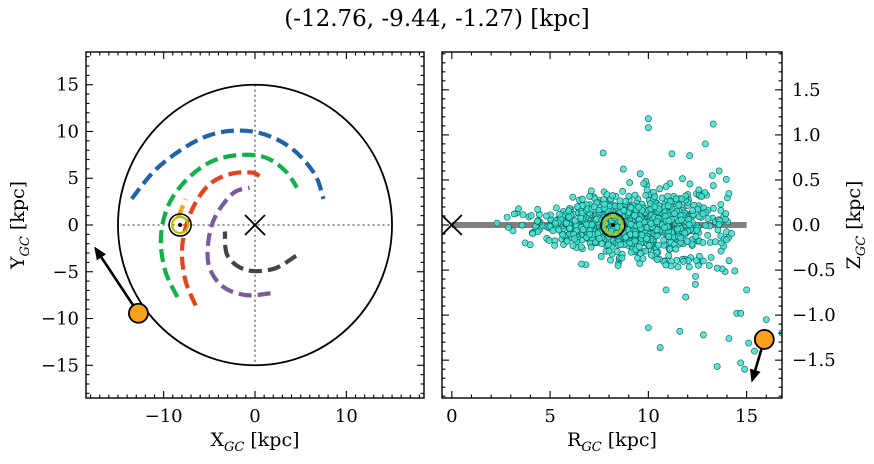 This screenshot has width=874, height=464. Describe the element at coordinates (118, 283) in the screenshot. I see `velocity-arrow-shaft` at that location.